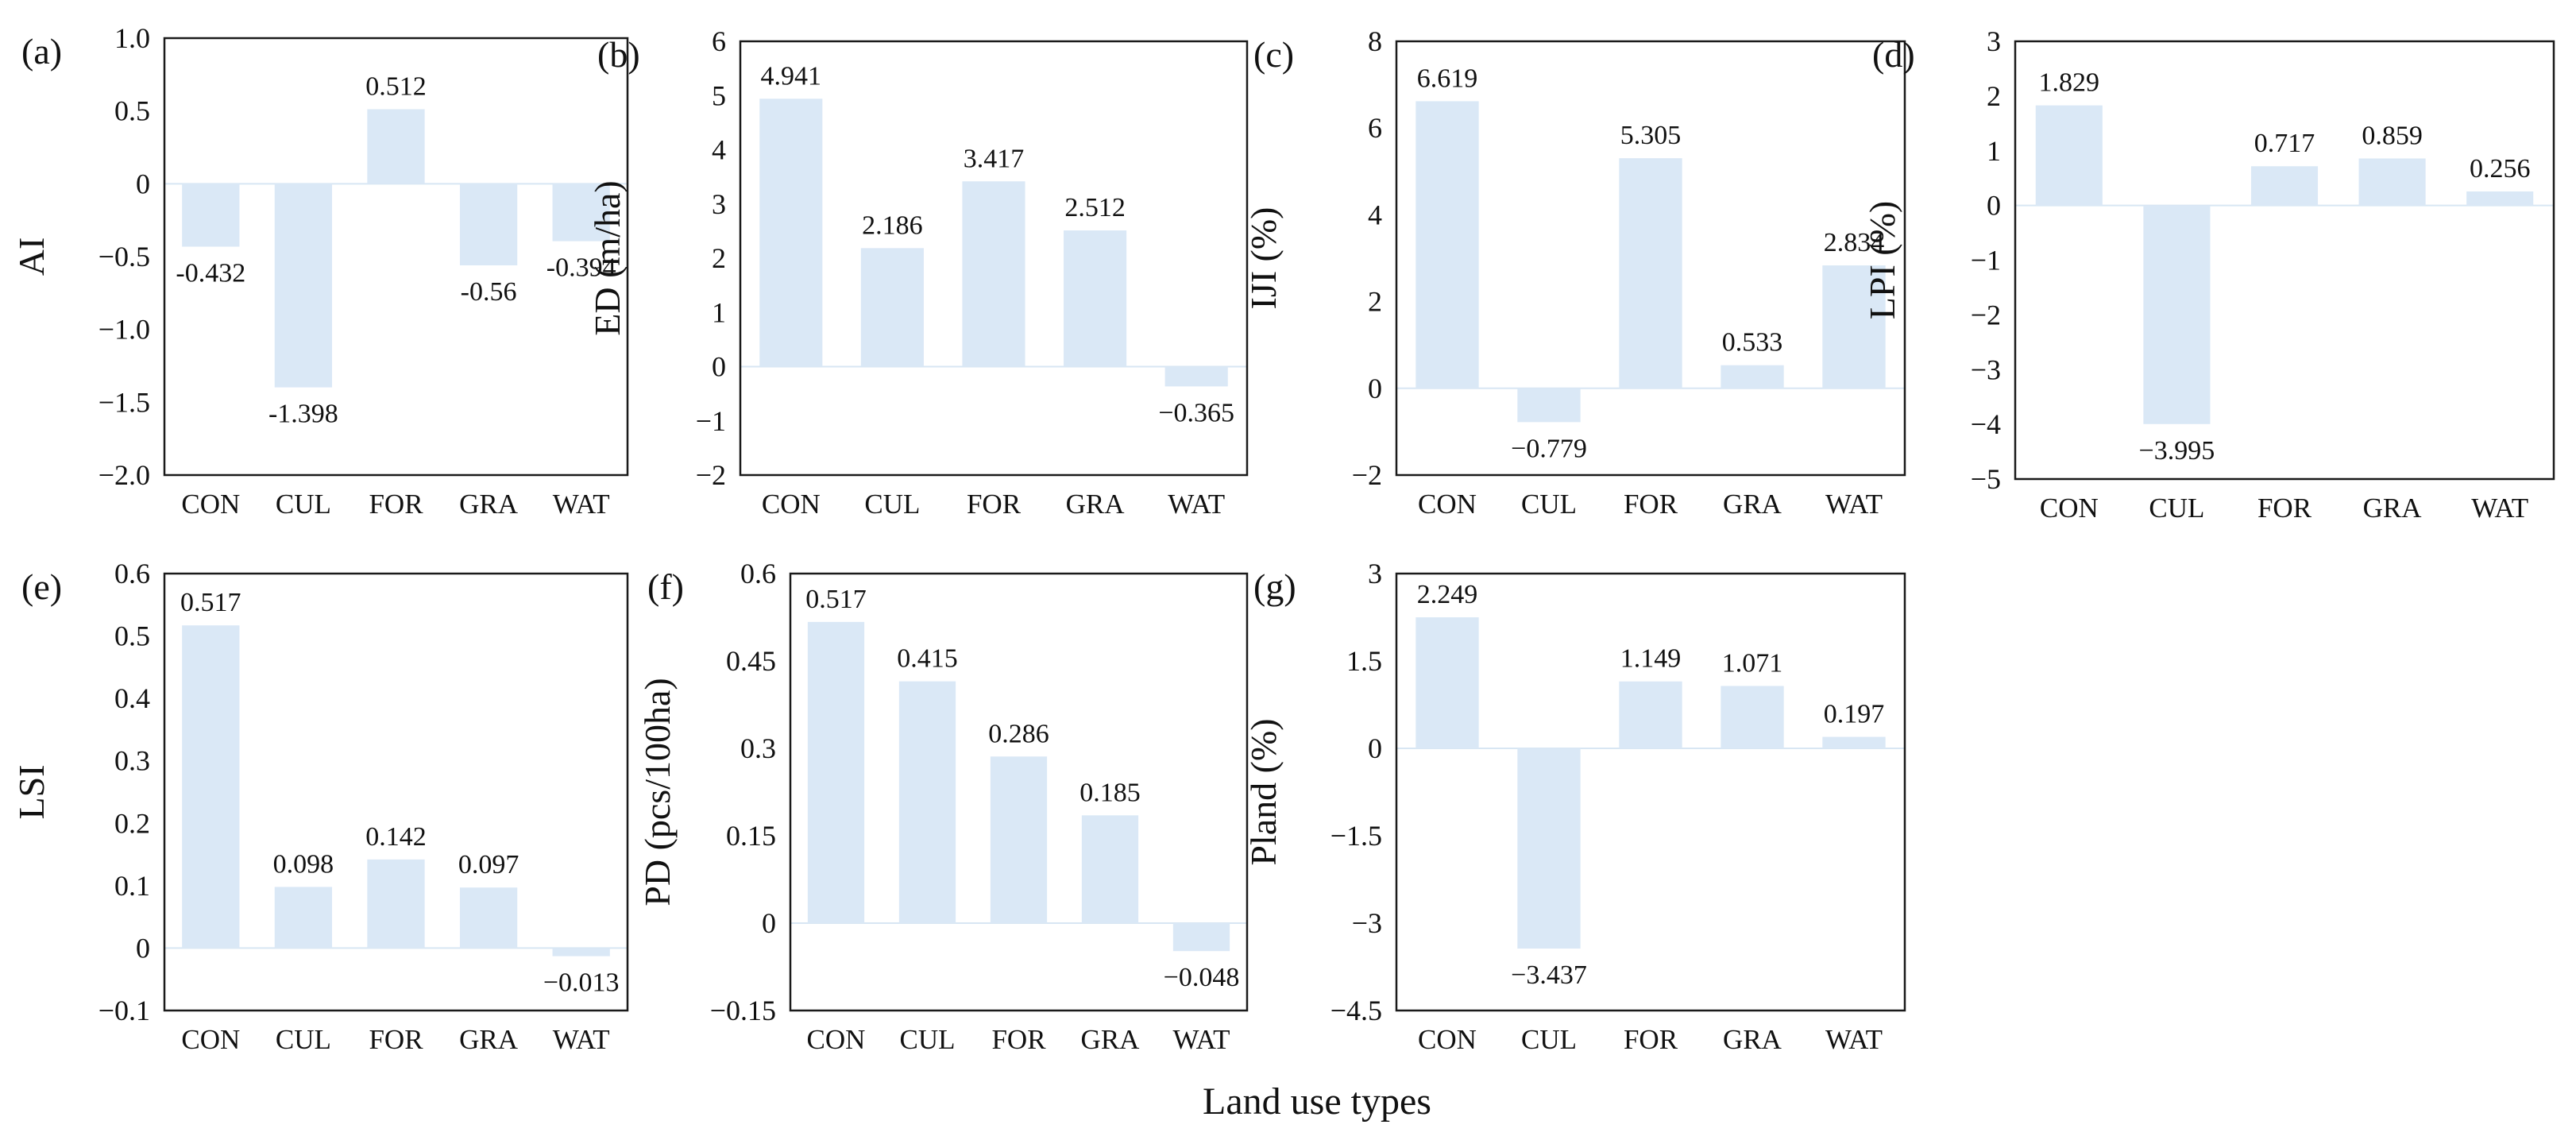 The image size is (2576, 1140). Describe the element at coordinates (1447, 595) in the screenshot. I see `data-label: 2.249` at that location.